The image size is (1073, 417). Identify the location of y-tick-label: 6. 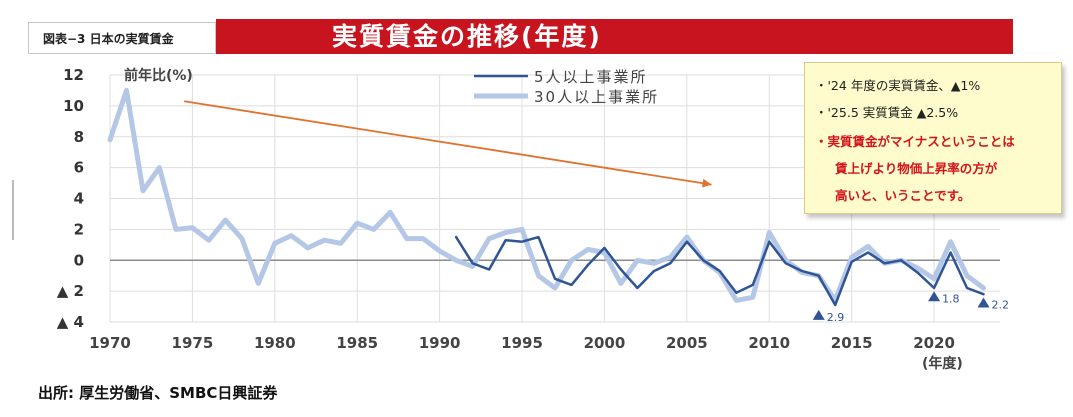
(79, 168).